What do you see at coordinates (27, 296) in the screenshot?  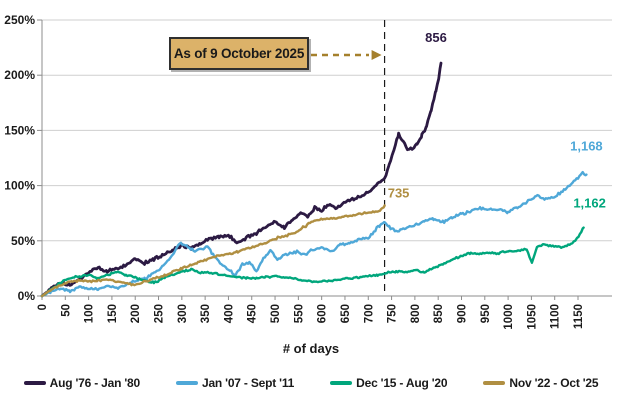 I see `y-tick-label: 0%` at bounding box center [27, 296].